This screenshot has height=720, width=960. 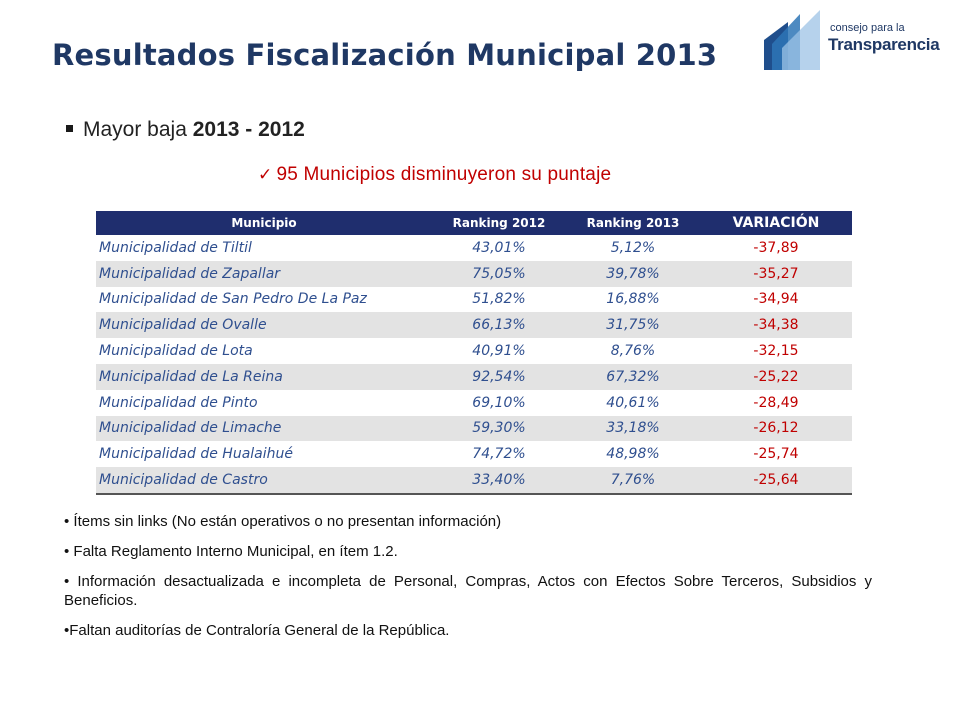 I want to click on logo-text-large: Transparencia, so click(x=884, y=44).